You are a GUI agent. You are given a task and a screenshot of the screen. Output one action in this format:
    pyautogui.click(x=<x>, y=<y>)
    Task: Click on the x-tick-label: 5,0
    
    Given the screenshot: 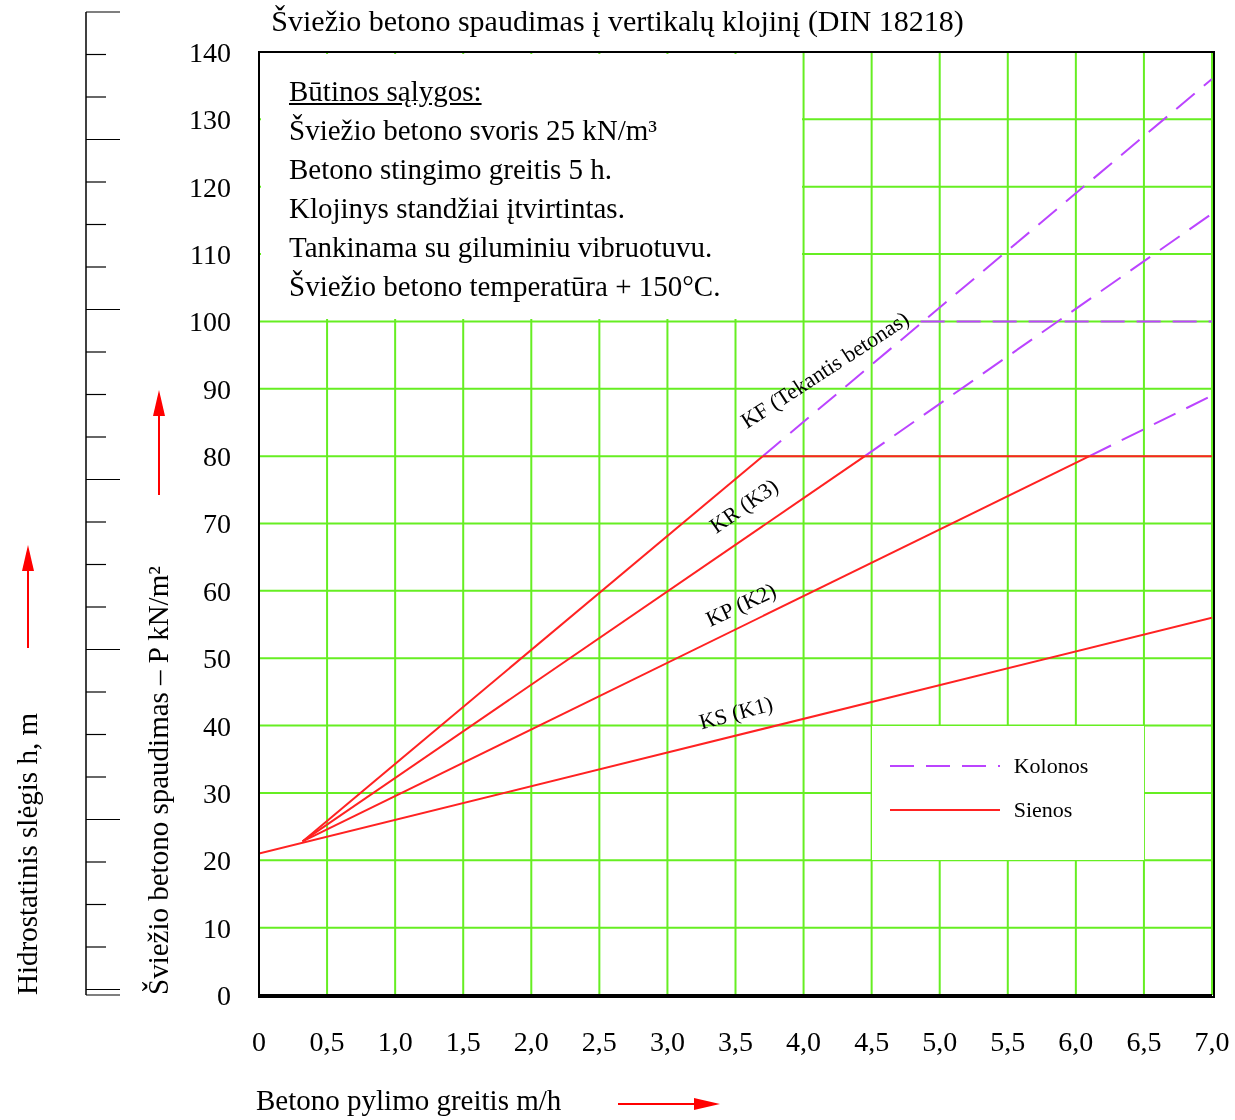 What is the action you would take?
    pyautogui.click(x=940, y=1041)
    